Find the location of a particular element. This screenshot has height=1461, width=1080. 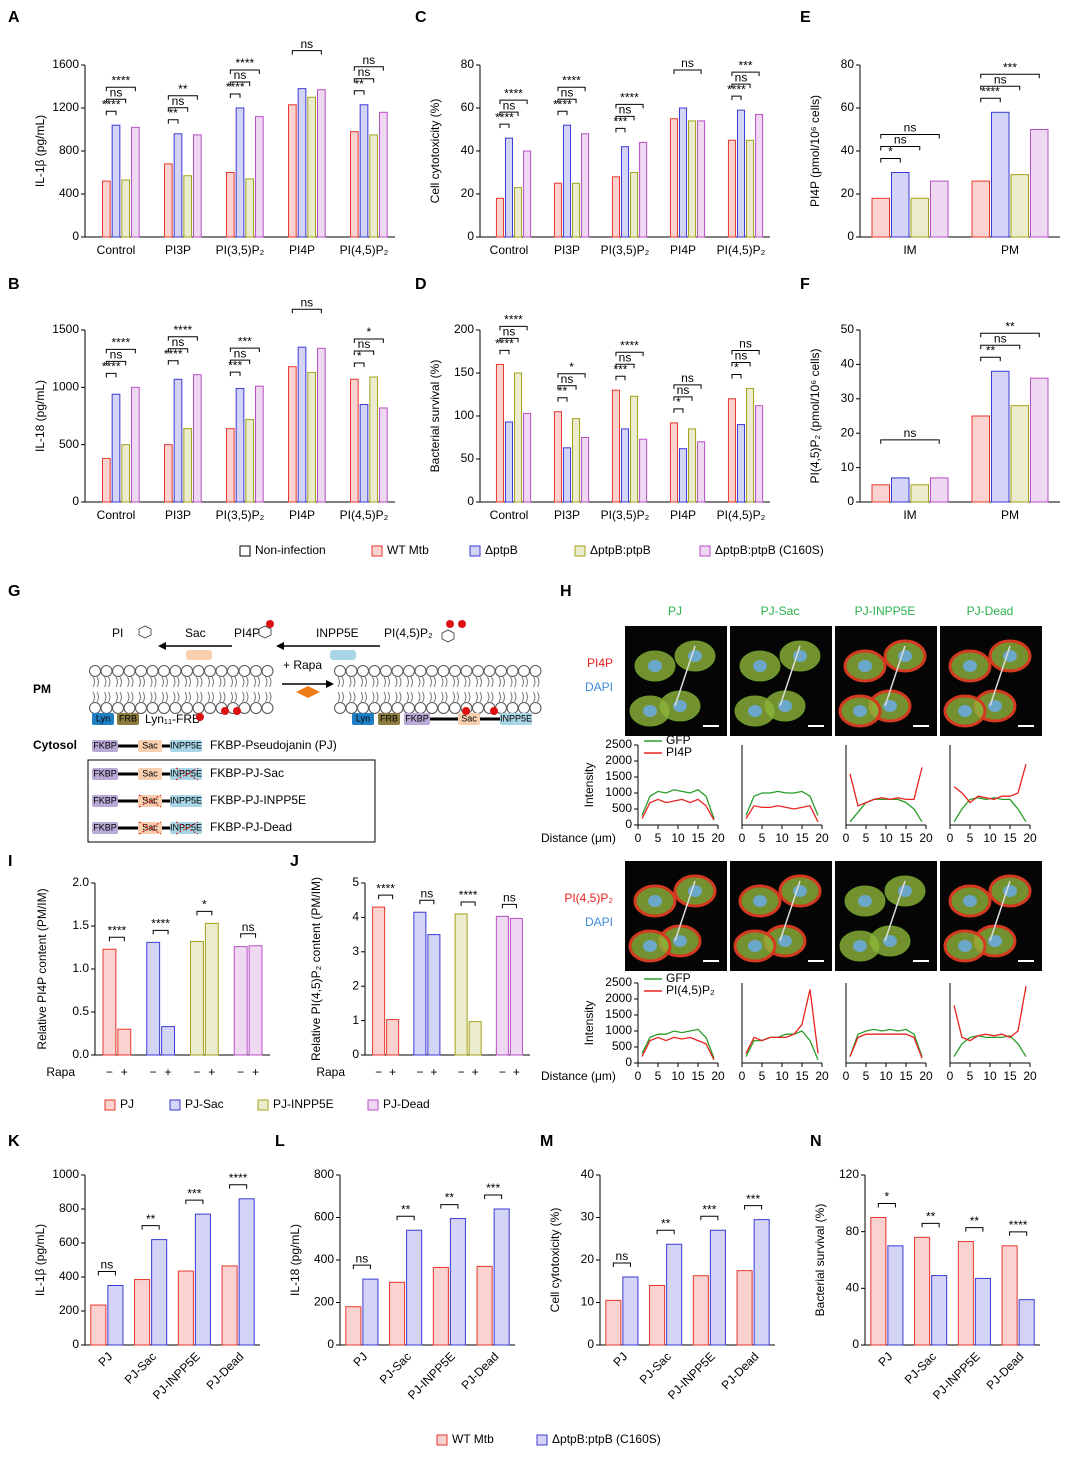

panel-label: M is located at coordinates (546, 1141).